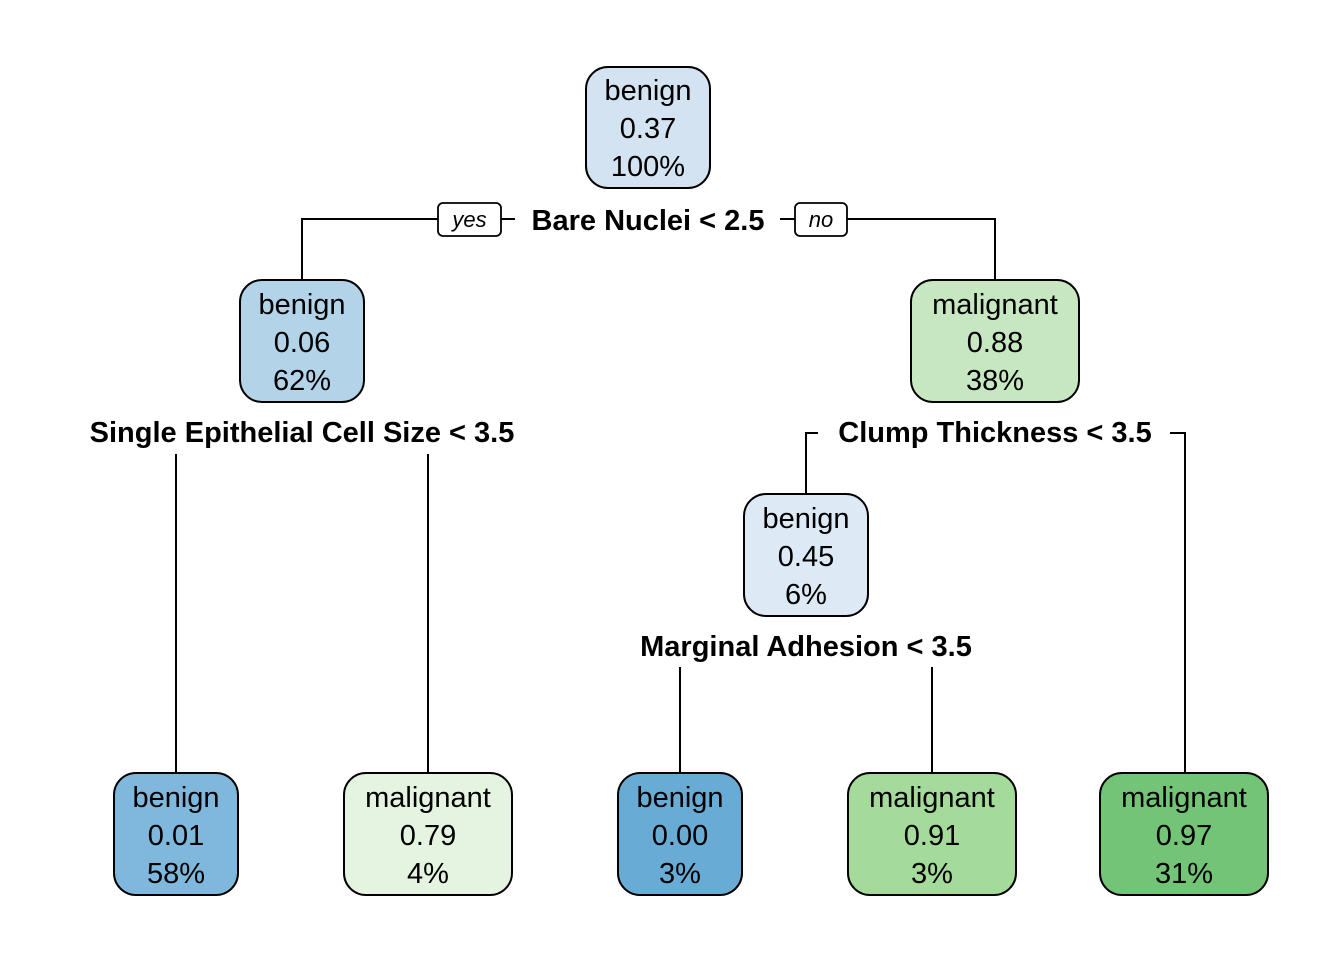 This screenshot has width=1344, height=960. I want to click on no-edge-tag: no, so click(821, 219).